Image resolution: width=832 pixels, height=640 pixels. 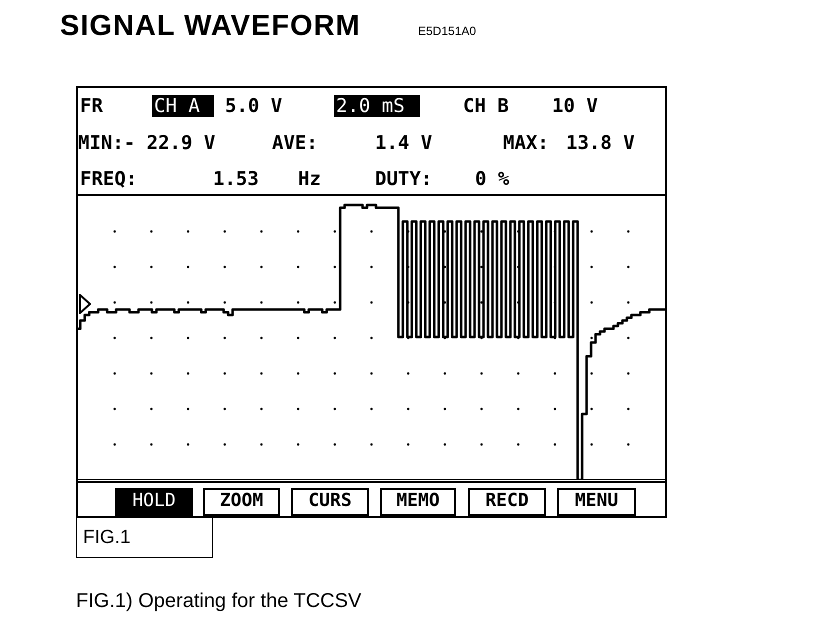 I want to click on text: CH A, so click(x=183, y=106).